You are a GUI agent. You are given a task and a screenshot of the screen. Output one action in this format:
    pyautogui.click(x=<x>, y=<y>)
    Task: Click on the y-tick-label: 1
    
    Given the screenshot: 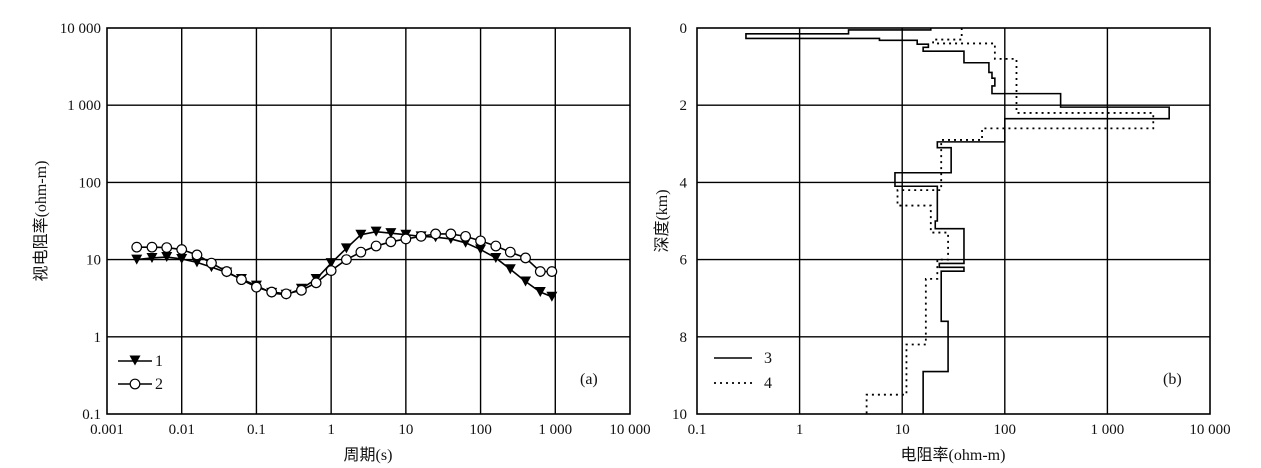 What is the action you would take?
    pyautogui.click(x=98, y=338)
    